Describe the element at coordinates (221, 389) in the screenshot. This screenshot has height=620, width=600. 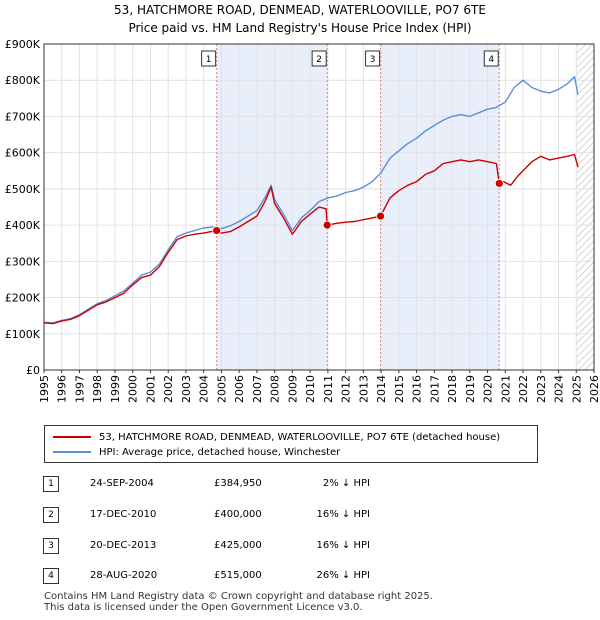
I see `x-tick-label: 2005` at that location.